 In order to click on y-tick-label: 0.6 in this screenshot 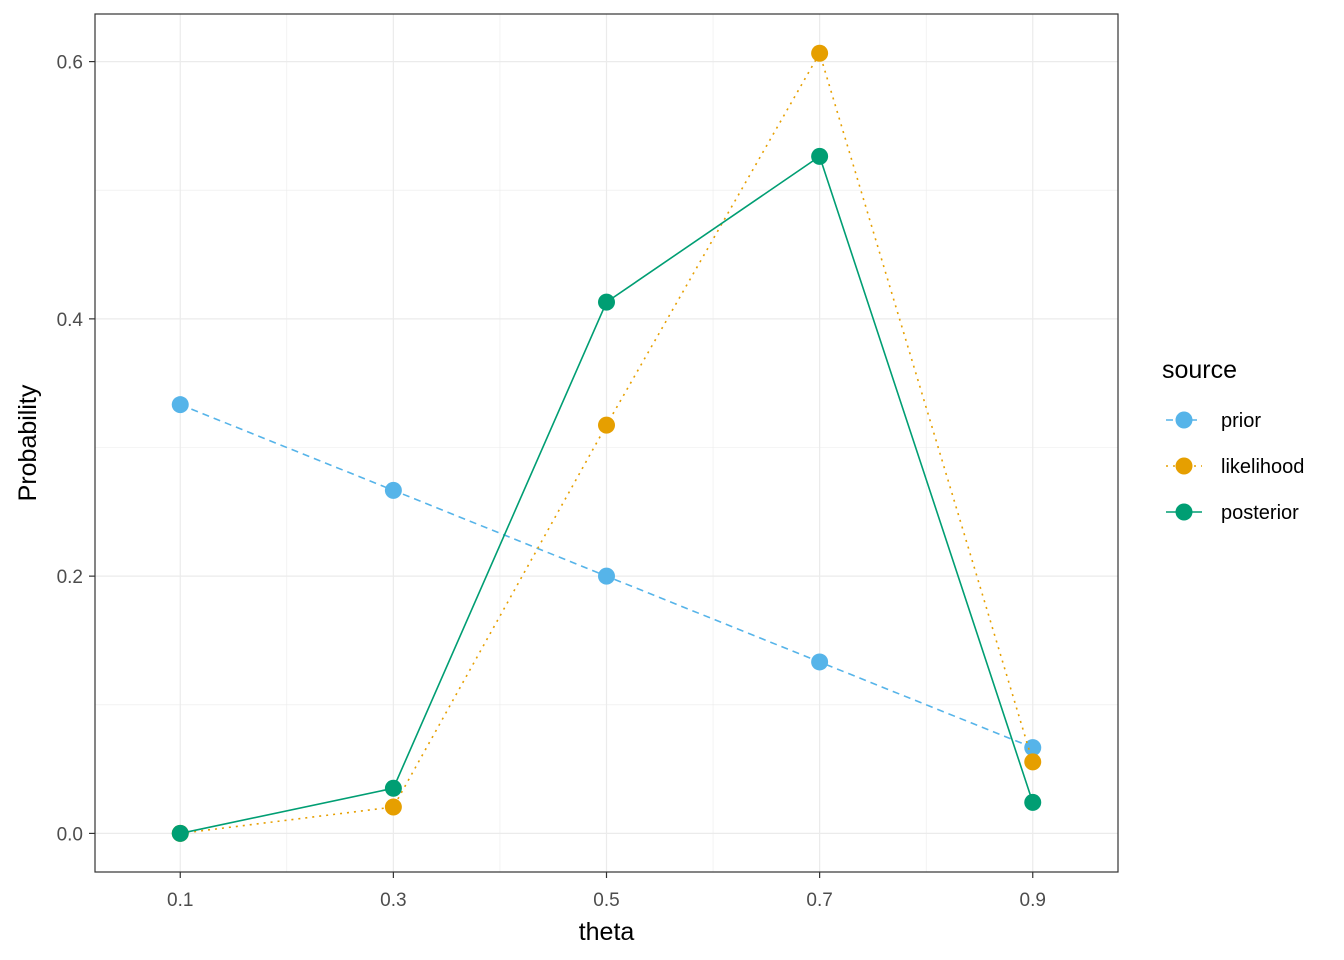, I will do `click(70, 63)`.